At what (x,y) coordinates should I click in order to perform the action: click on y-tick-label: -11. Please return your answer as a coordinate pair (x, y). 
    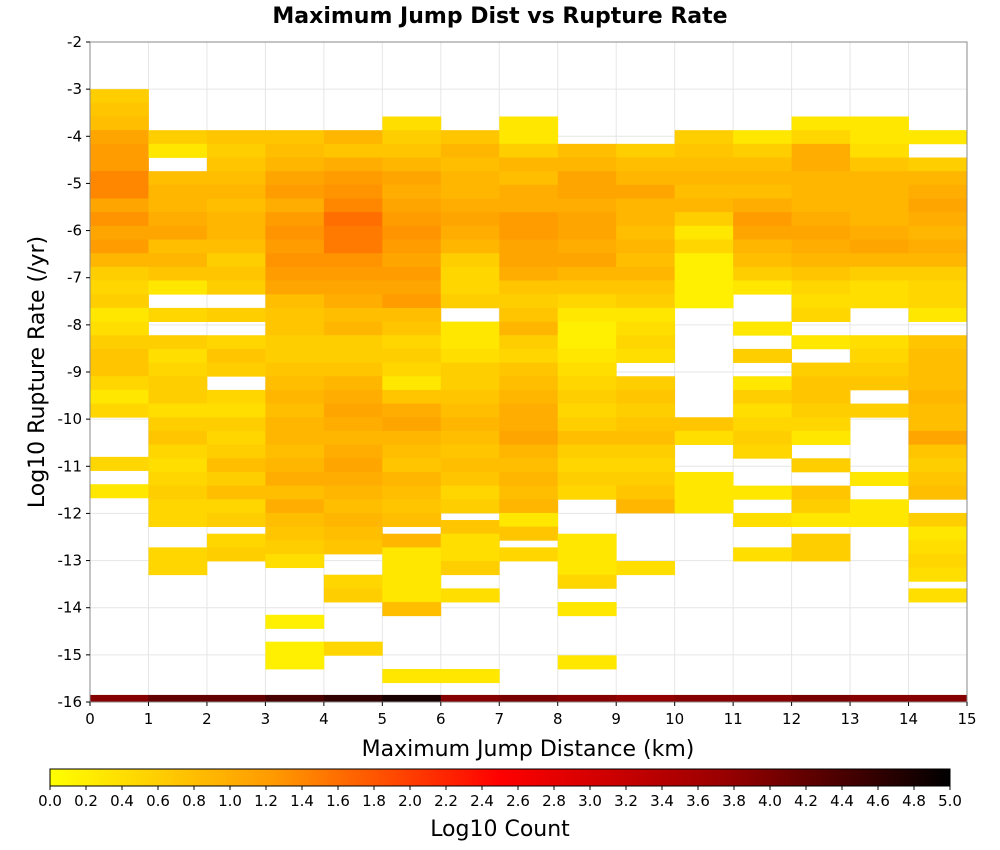
    Looking at the image, I should click on (70, 466).